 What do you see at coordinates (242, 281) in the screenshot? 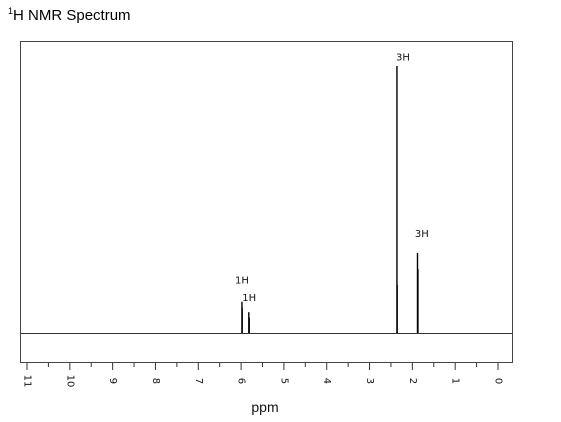
I see `integration-label-0: 1H` at bounding box center [242, 281].